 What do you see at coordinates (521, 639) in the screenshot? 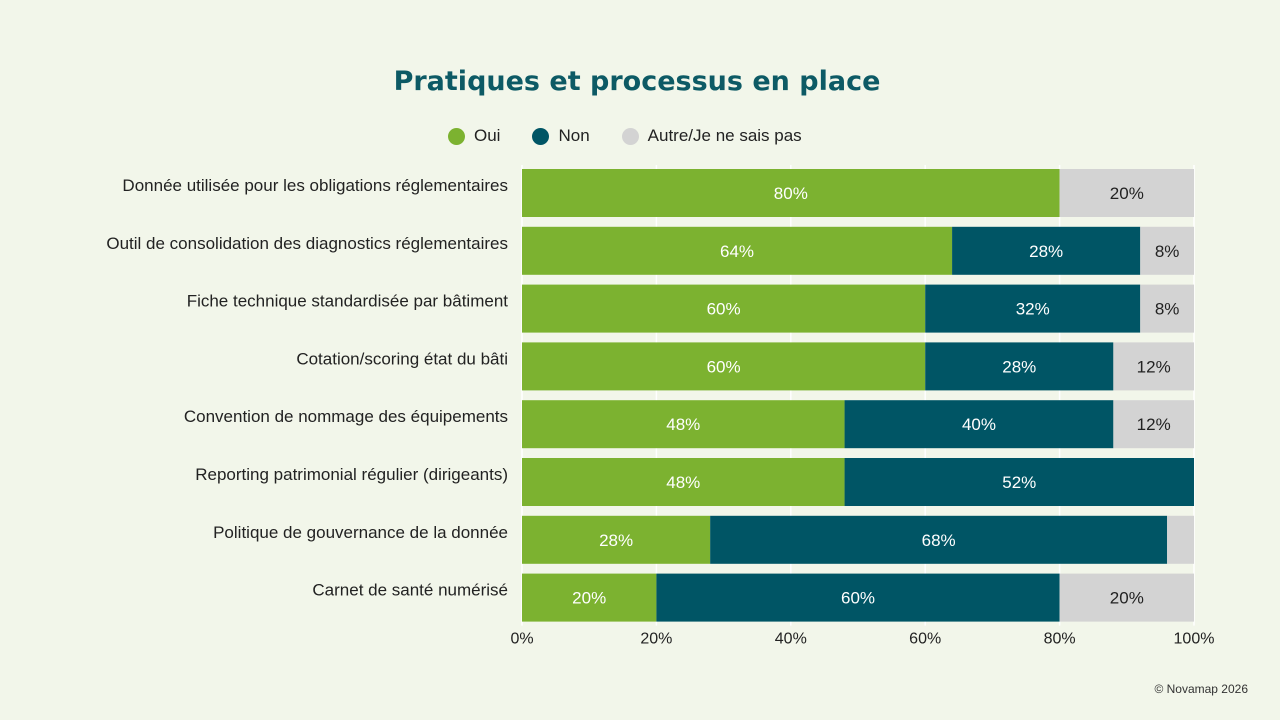
I see `x-tick-label: 0%` at bounding box center [521, 639].